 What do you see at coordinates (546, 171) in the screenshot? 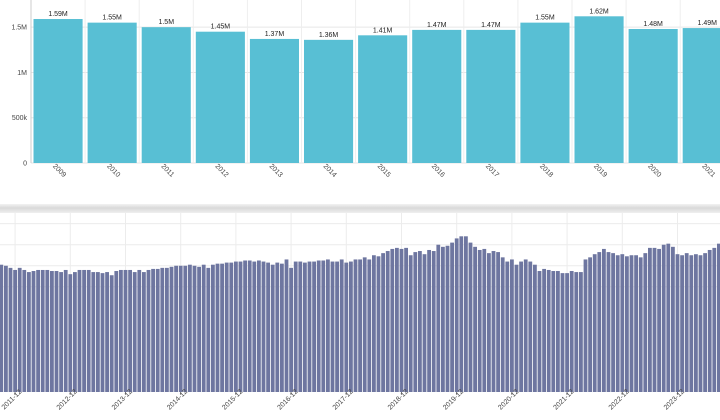
I see `x-tick-label: 2018` at bounding box center [546, 171].